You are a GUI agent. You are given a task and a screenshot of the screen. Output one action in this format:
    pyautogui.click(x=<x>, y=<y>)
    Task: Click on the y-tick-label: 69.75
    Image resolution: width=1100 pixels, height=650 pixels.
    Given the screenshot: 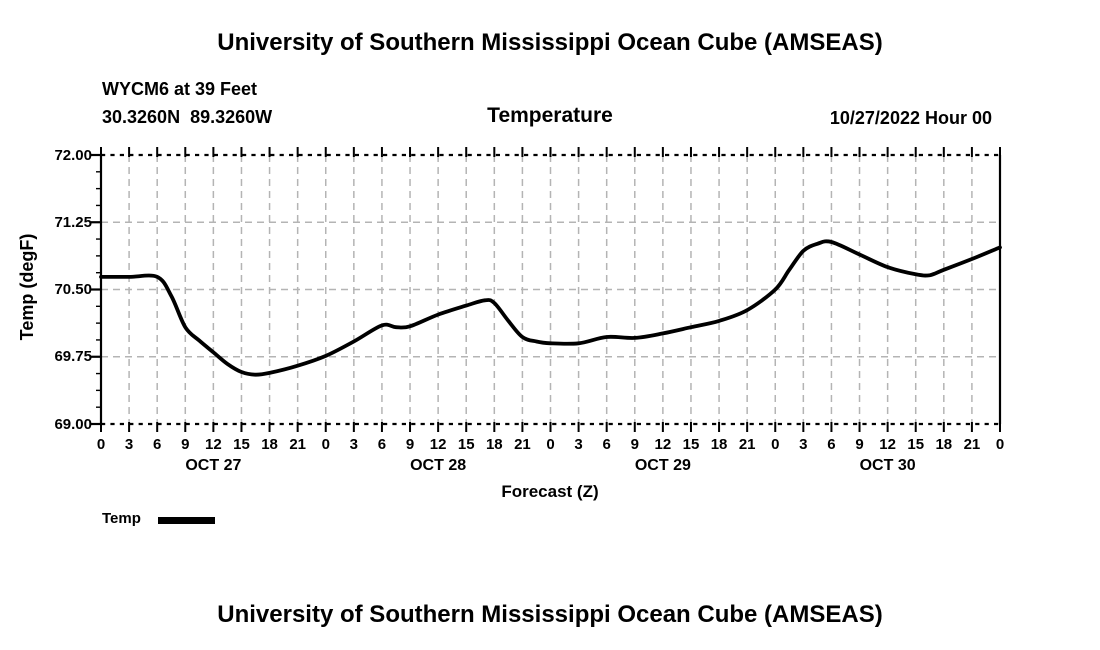 What is the action you would take?
    pyautogui.click(x=73, y=357)
    